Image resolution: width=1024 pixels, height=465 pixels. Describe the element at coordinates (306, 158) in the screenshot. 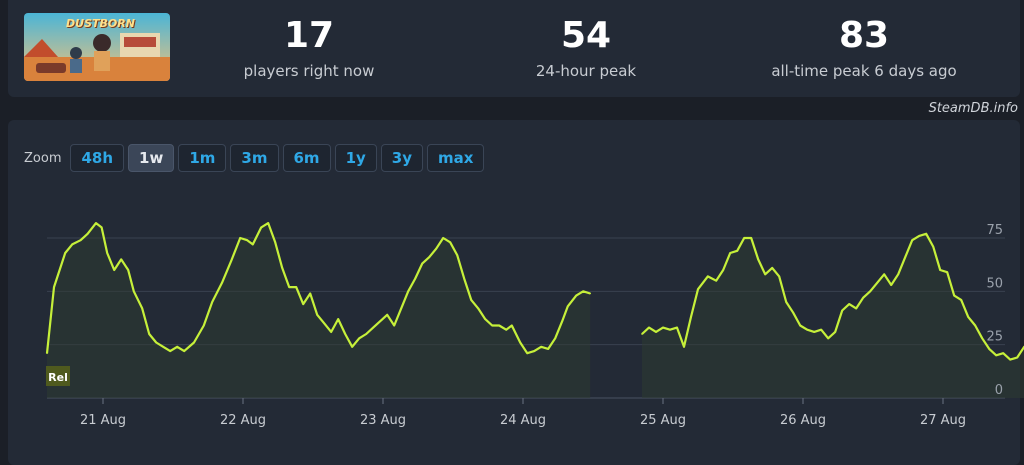

I see `zoom-button-6m: 6m` at that location.